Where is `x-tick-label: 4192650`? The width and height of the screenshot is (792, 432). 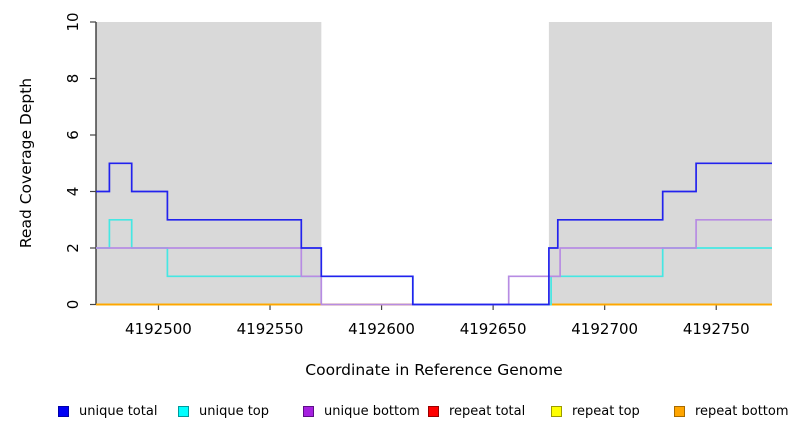
x-tick-label: 4192650 is located at coordinates (493, 329).